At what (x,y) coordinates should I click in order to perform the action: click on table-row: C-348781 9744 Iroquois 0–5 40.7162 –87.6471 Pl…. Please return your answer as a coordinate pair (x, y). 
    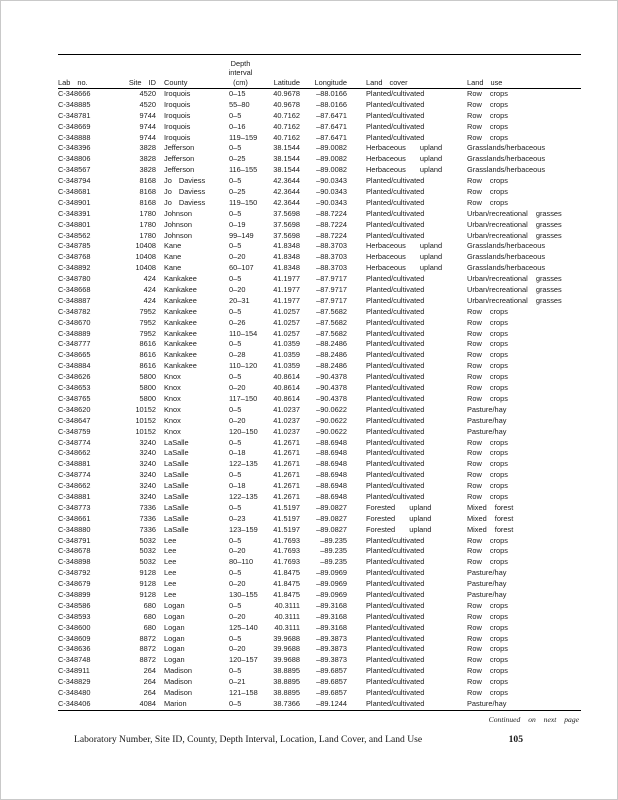
    Looking at the image, I should click on (319, 116).